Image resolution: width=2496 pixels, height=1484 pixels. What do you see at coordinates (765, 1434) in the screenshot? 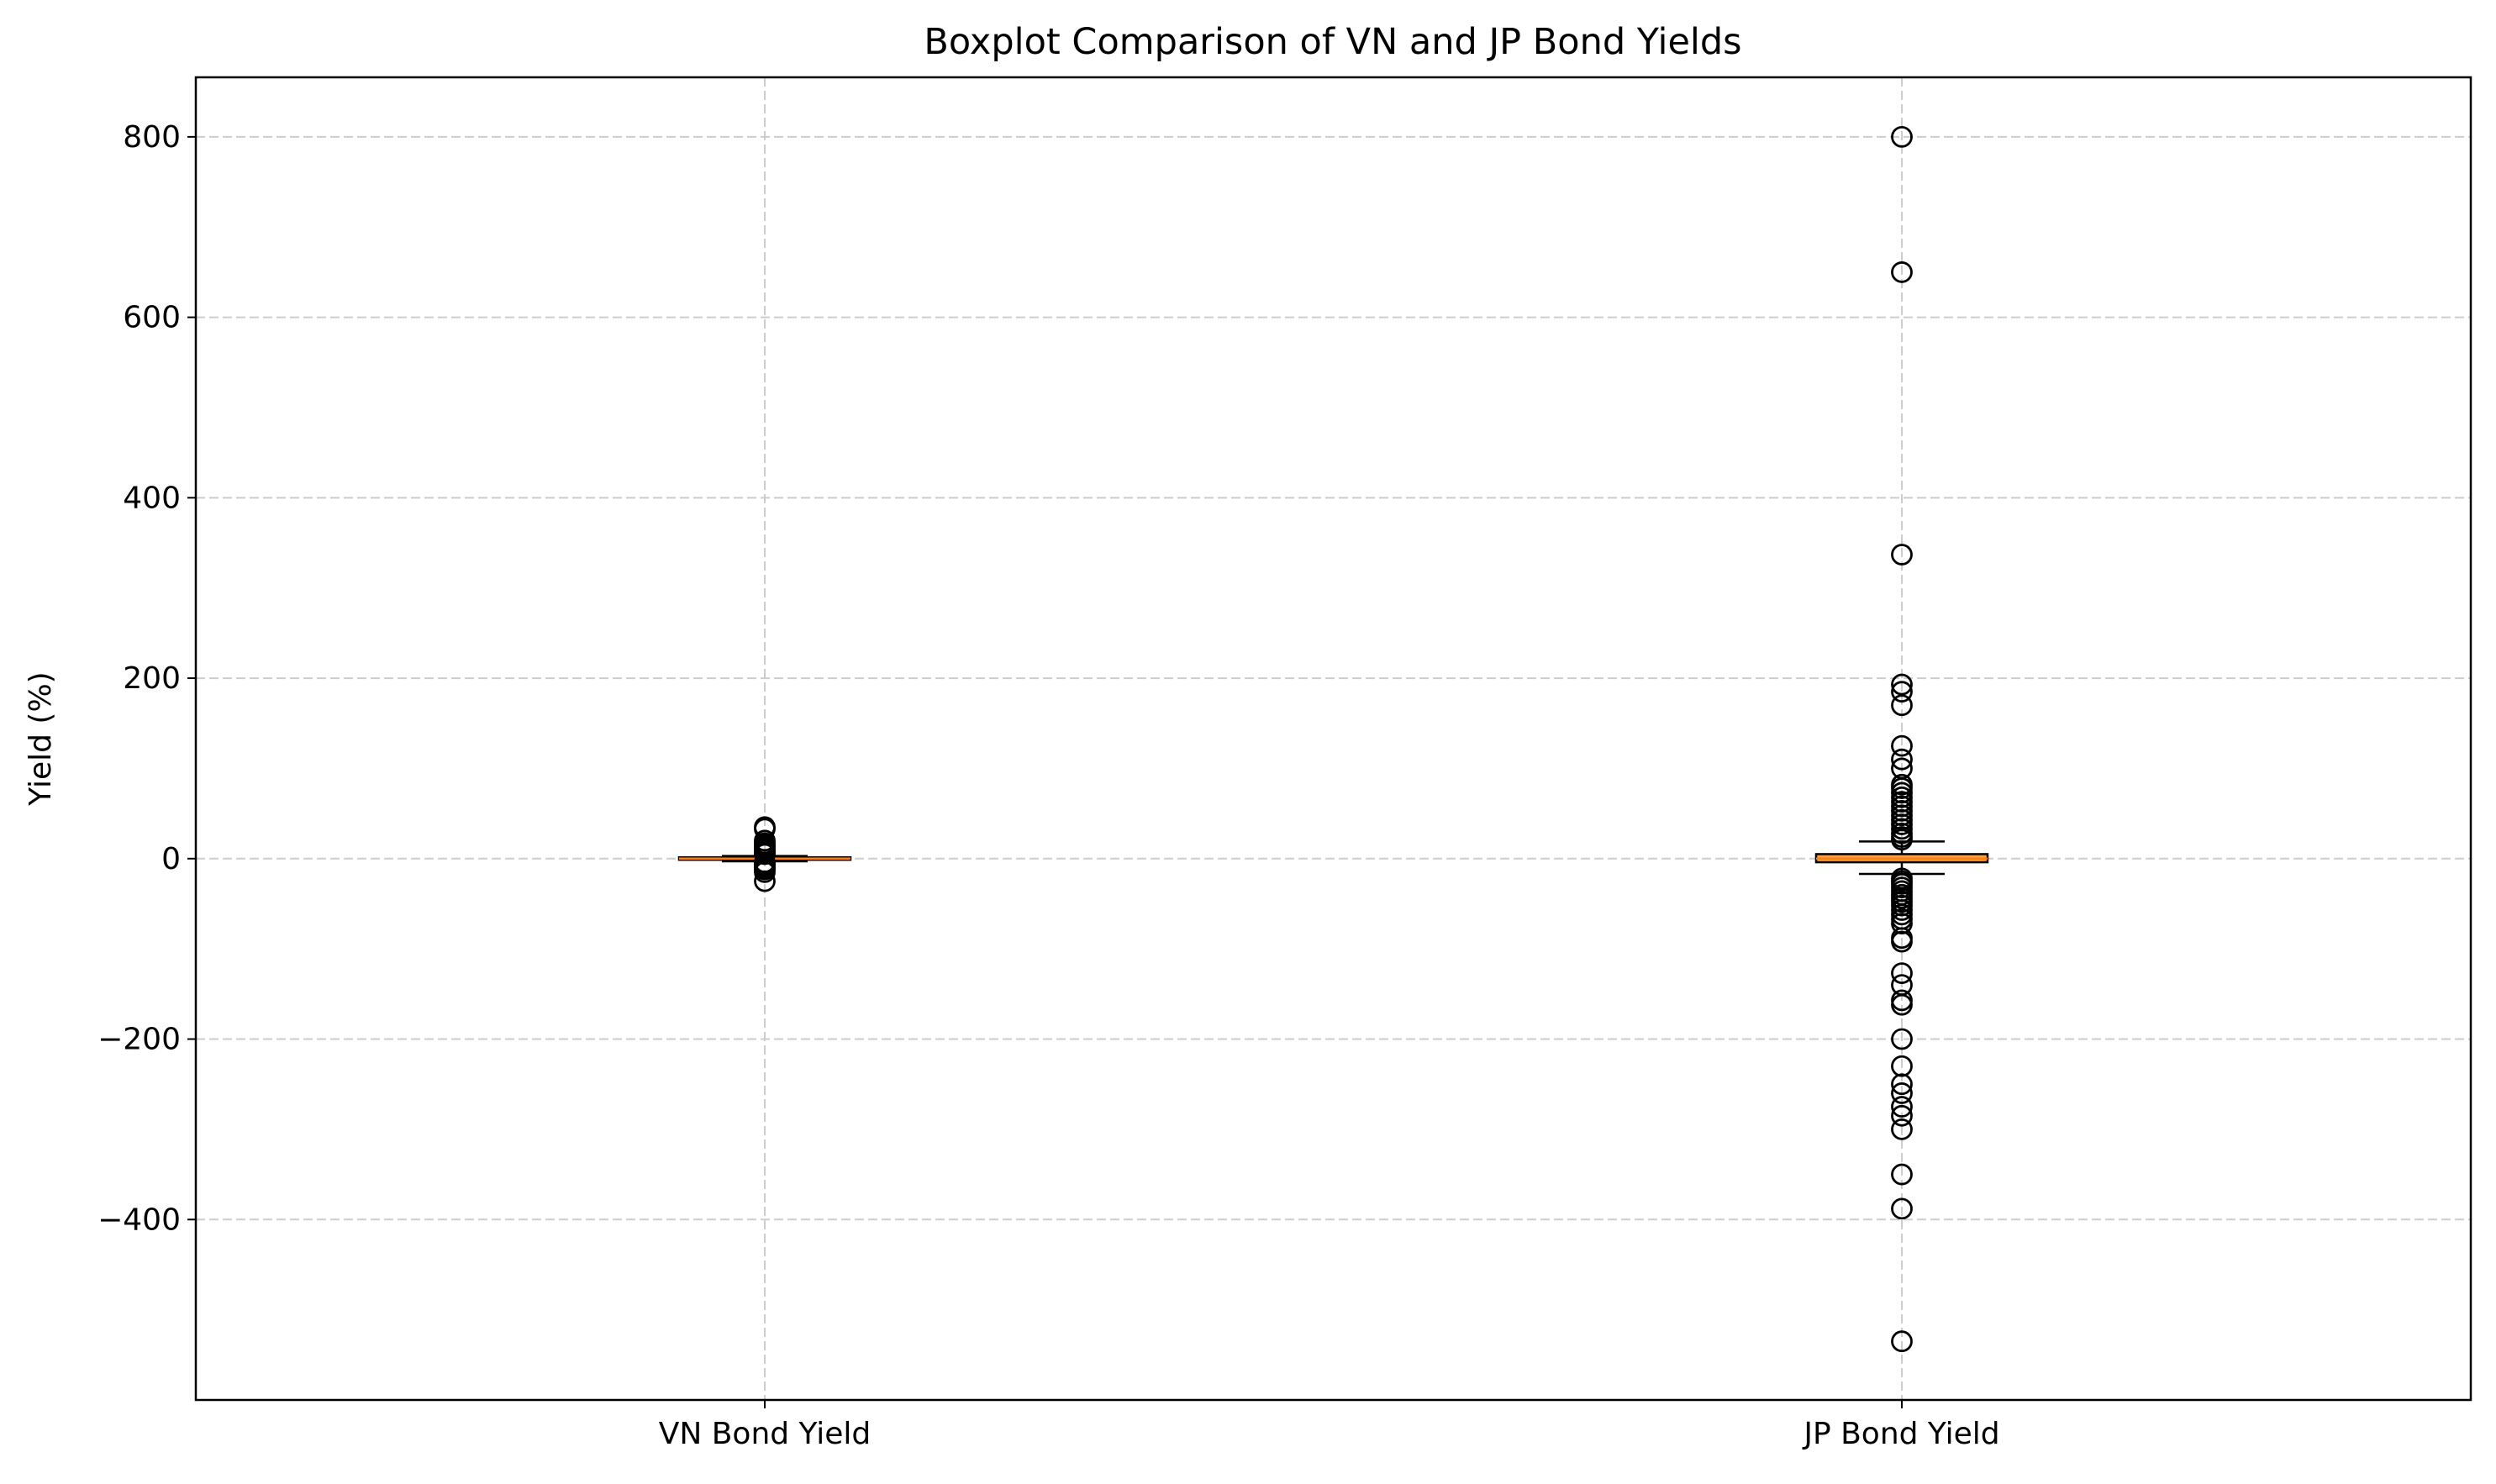
I see `x-tick-label: VN Bond Yield` at bounding box center [765, 1434].